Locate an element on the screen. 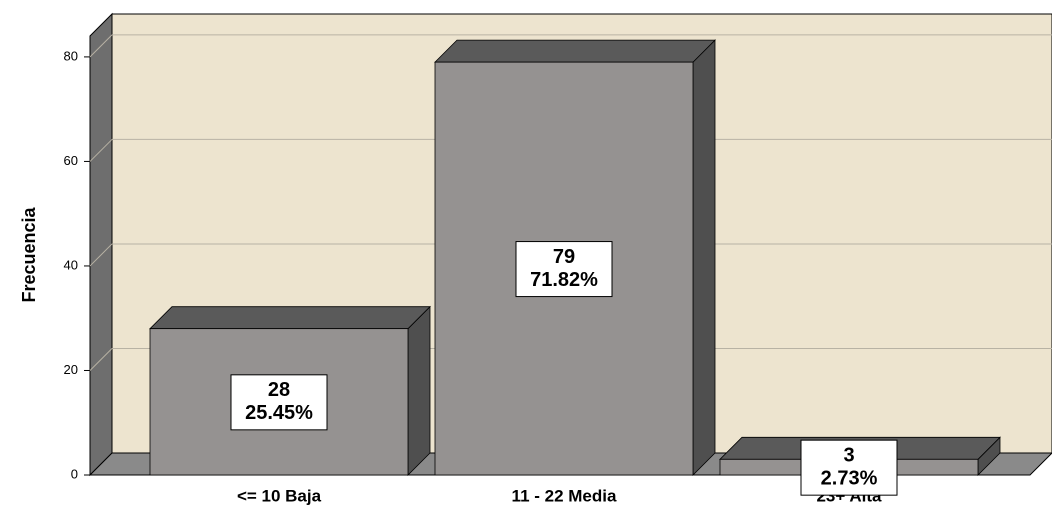 The width and height of the screenshot is (1052, 506). x-tick-label: <= 10 Baja is located at coordinates (279, 495).